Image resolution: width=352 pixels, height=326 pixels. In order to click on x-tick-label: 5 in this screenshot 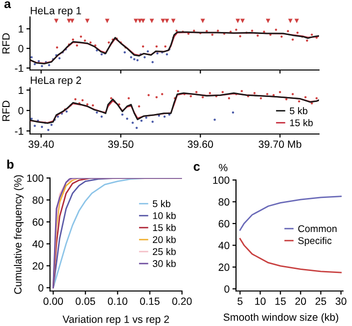, I will do `click(240, 301)`.